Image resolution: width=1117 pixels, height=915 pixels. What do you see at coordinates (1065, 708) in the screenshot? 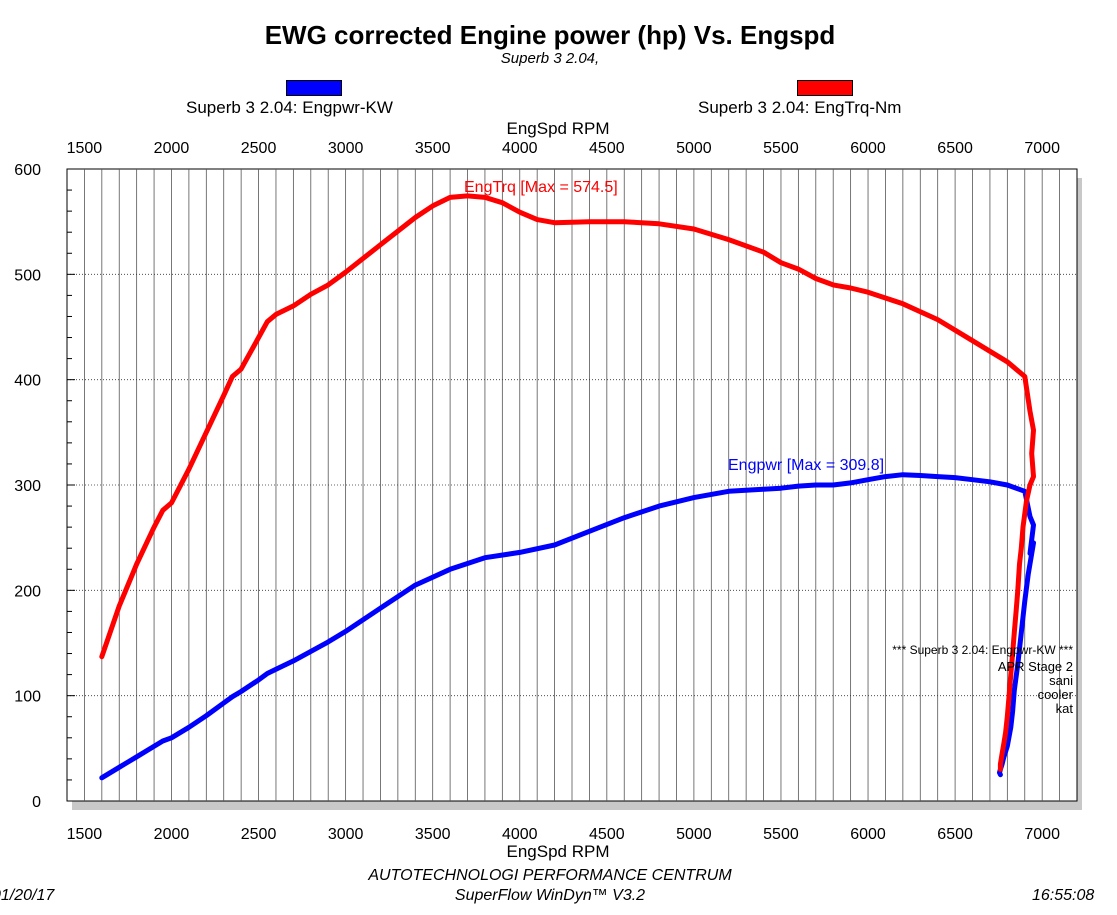
I see `annotation-line: kat` at bounding box center [1065, 708].